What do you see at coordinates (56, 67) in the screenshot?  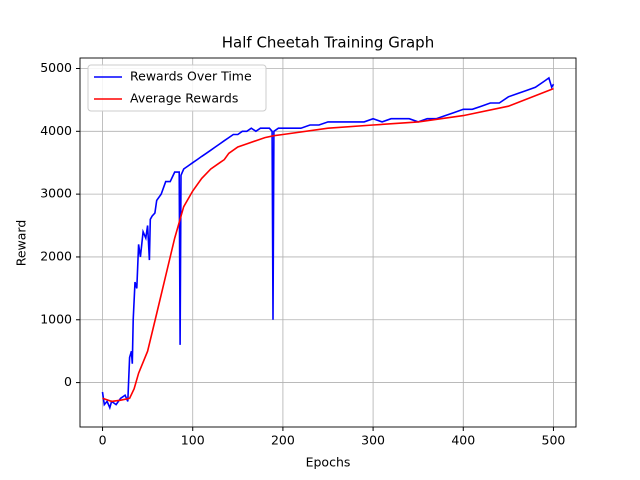 I see `y-tick-label: 5000` at bounding box center [56, 67].